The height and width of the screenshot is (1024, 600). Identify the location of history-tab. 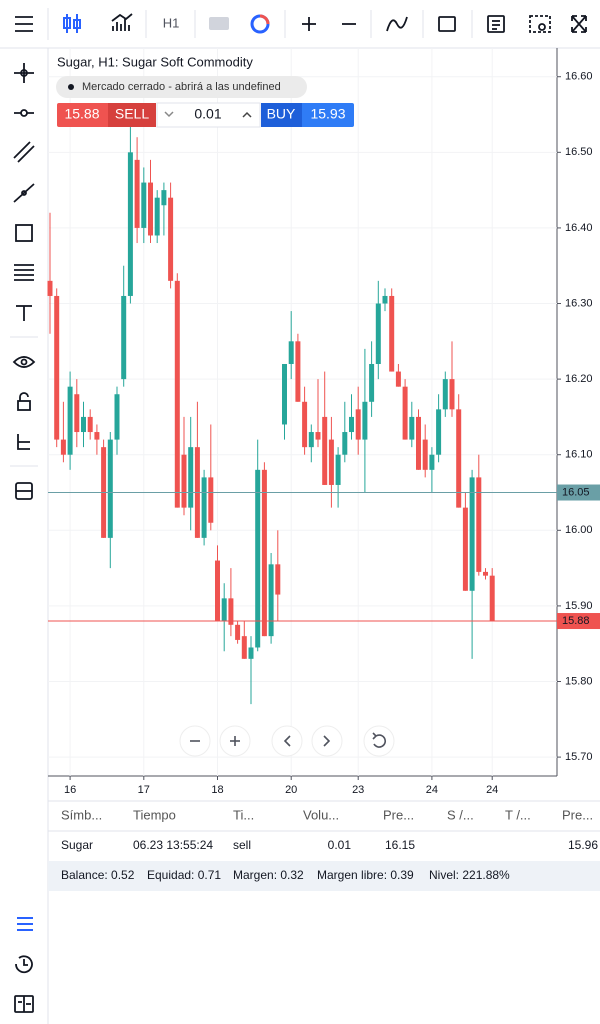
(24, 964).